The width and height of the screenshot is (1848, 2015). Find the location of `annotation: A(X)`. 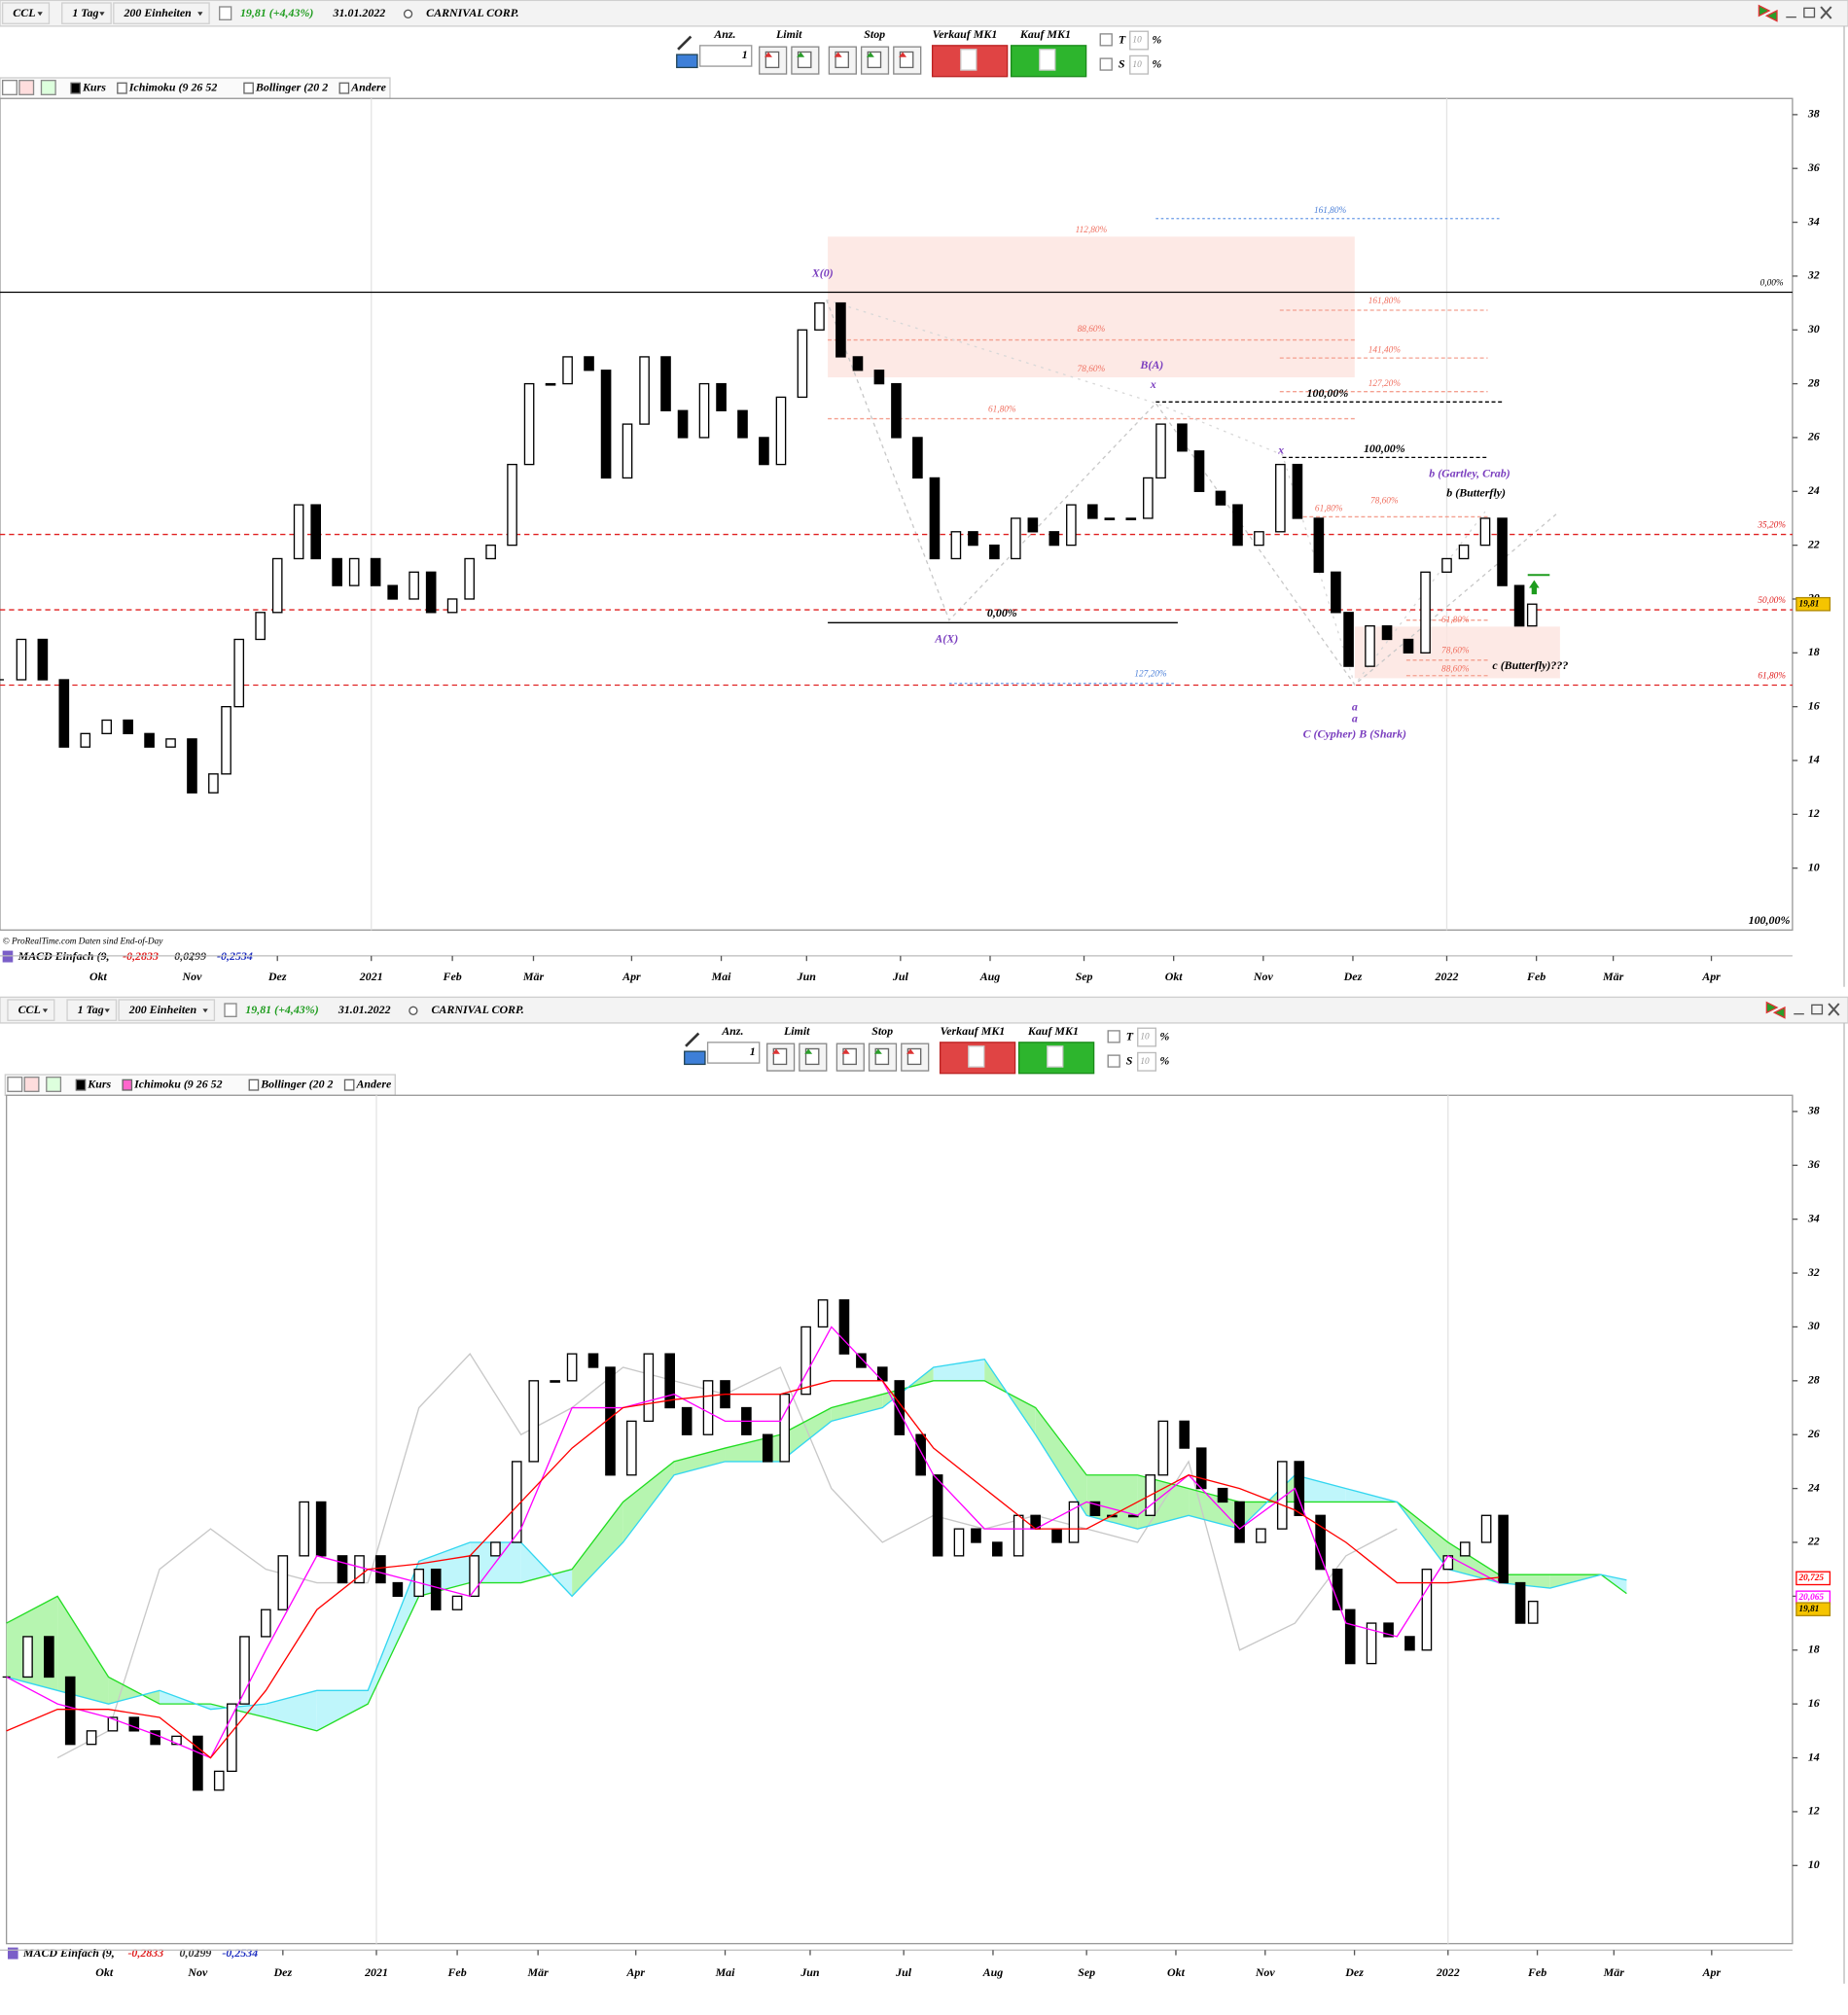

annotation: A(X) is located at coordinates (946, 638).